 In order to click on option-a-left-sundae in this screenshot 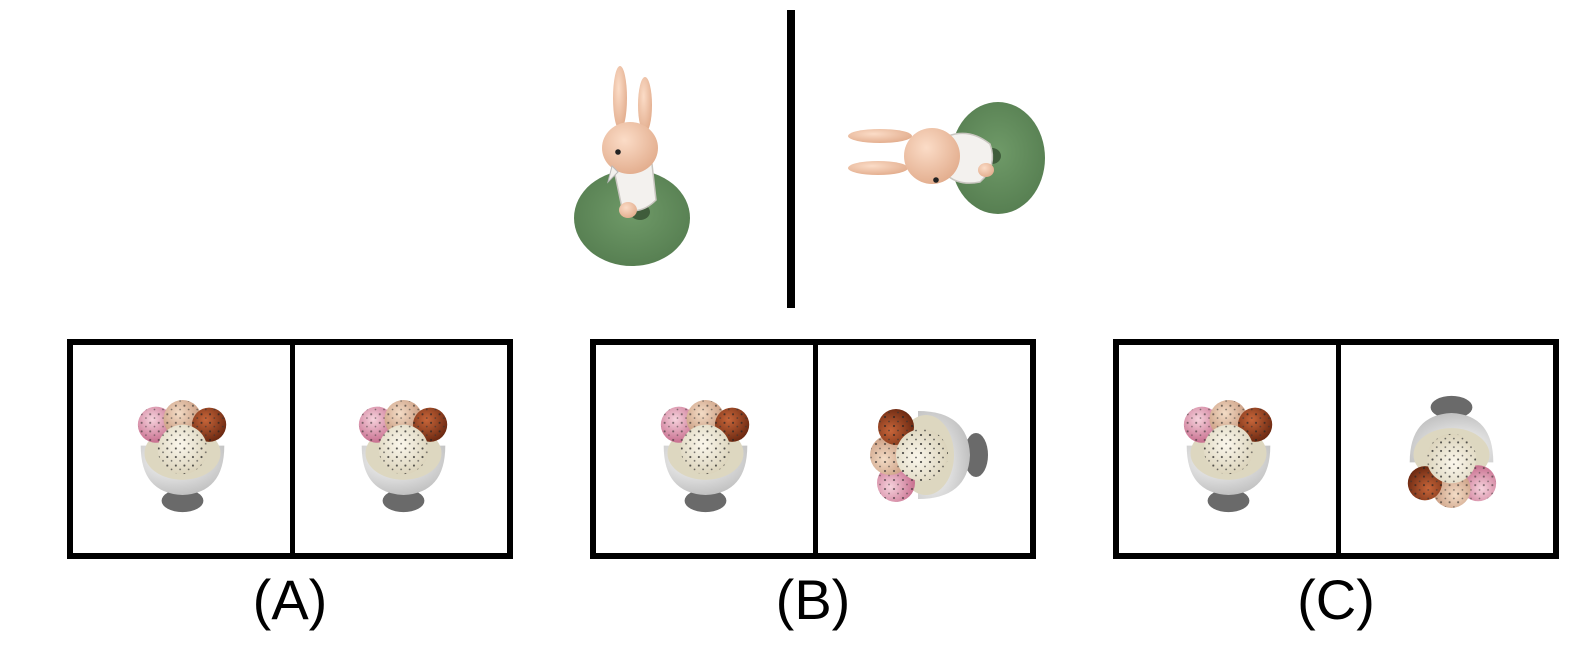, I will do `click(182, 456)`.